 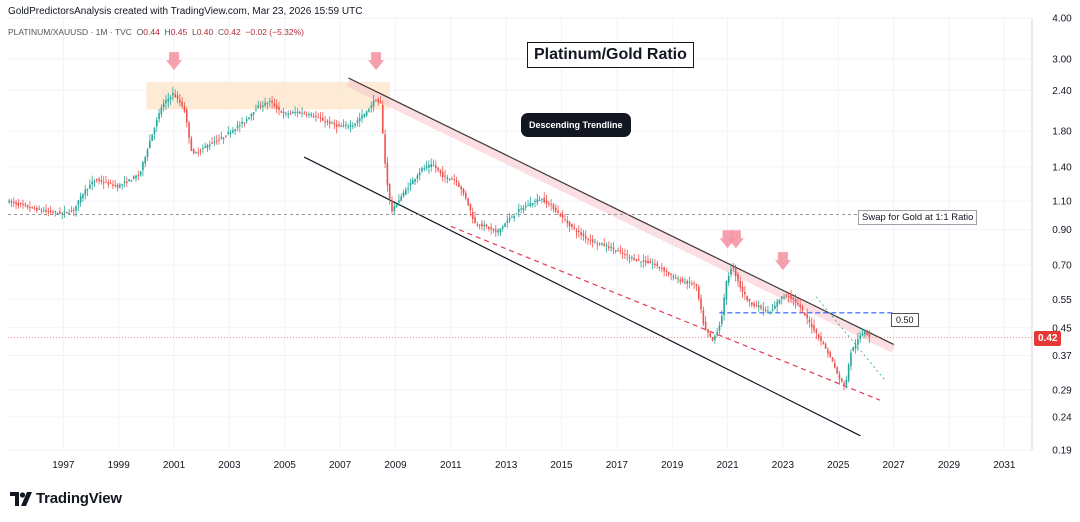 I want to click on y-tick-label: 2.40, so click(x=1062, y=91).